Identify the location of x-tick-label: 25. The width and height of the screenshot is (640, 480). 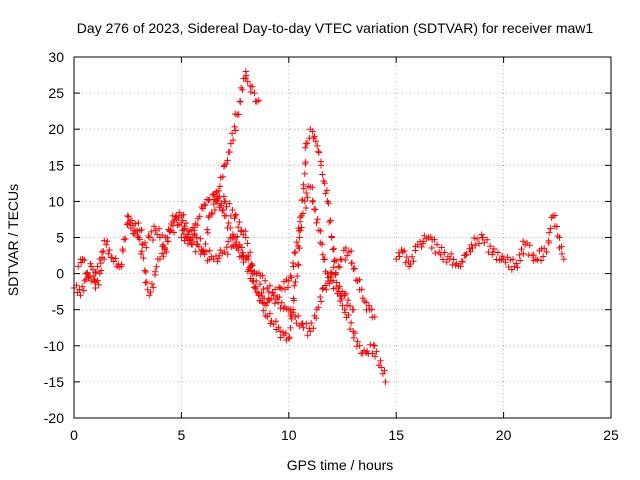
(611, 435).